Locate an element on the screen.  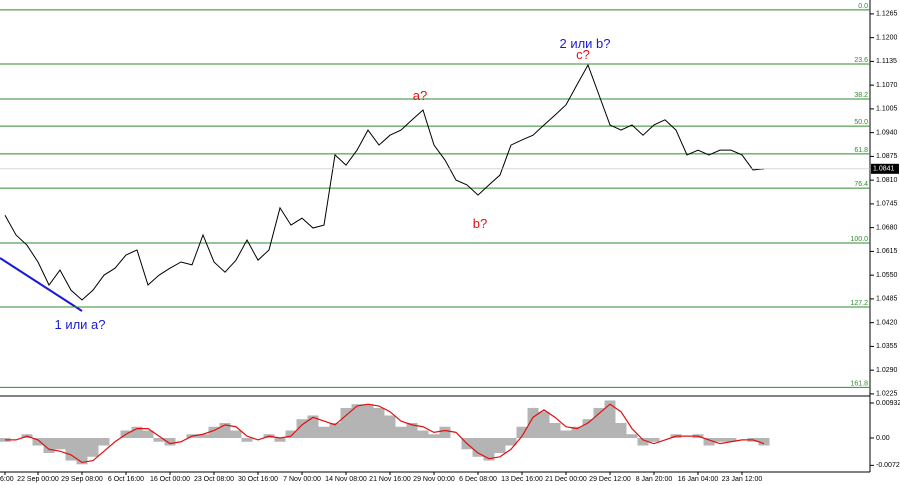
trend-line is located at coordinates (41, 284).